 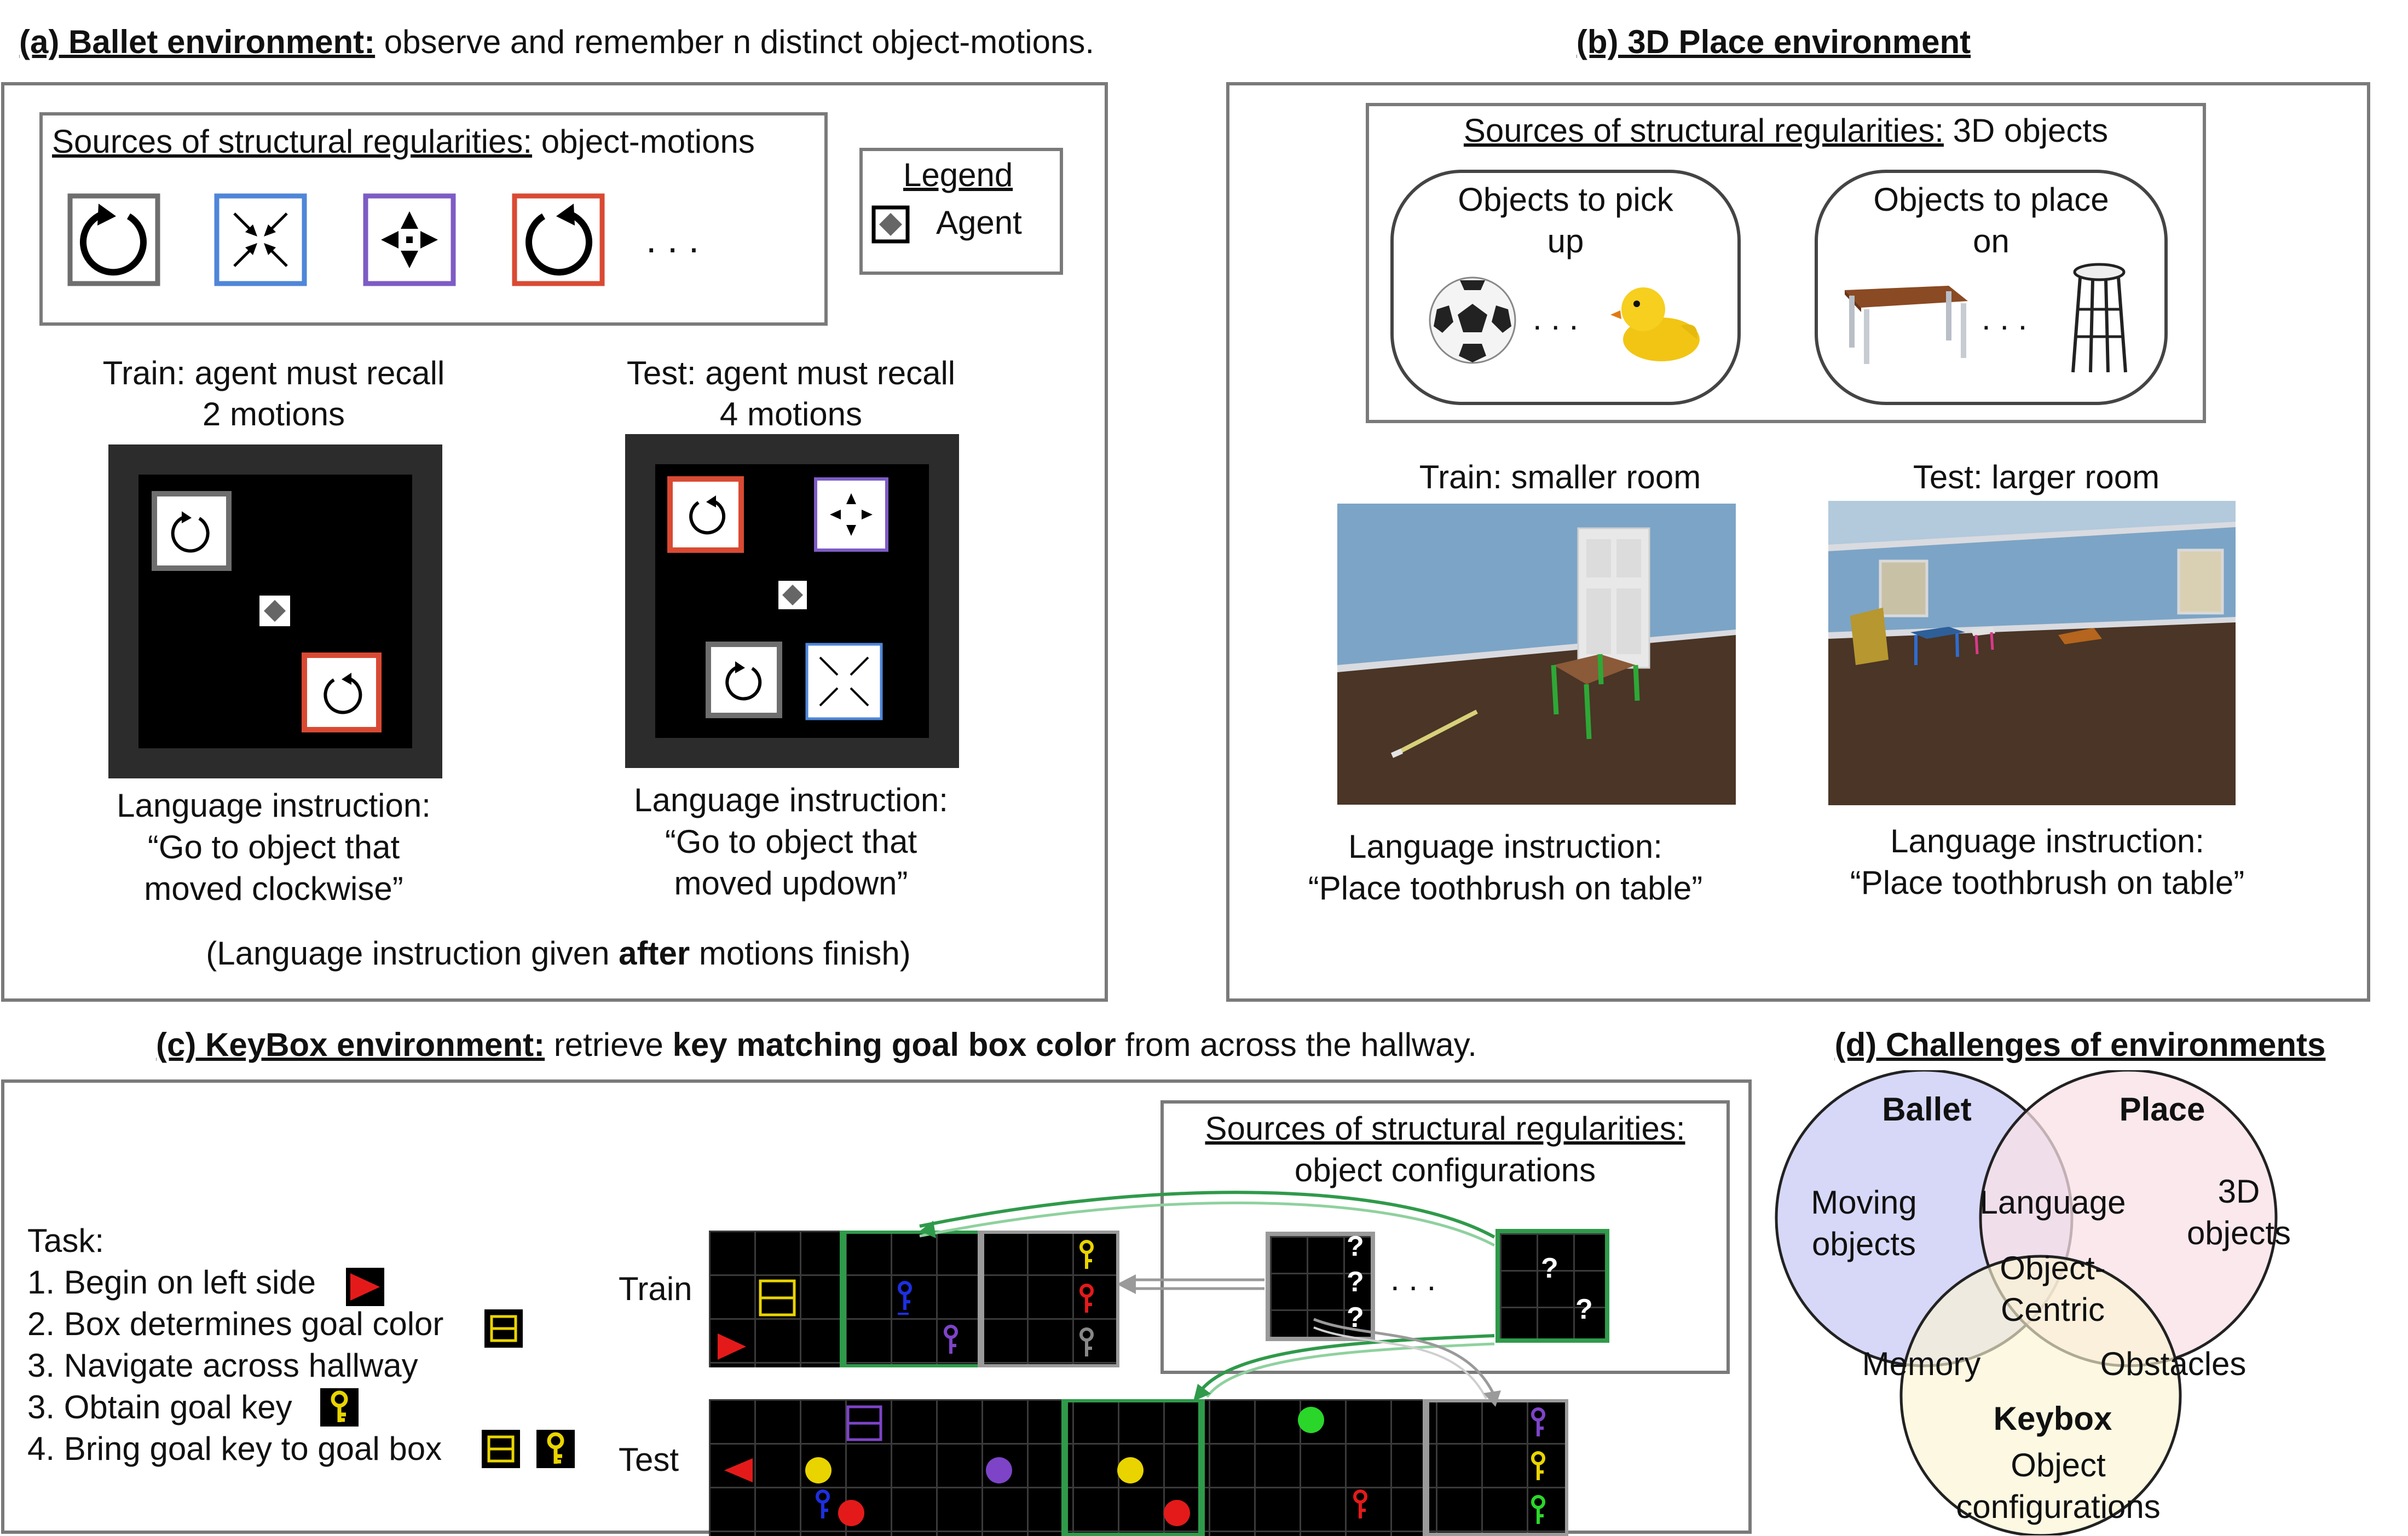 I want to click on task-step-5: 4. Bring goal key to goal box, so click(x=235, y=1449).